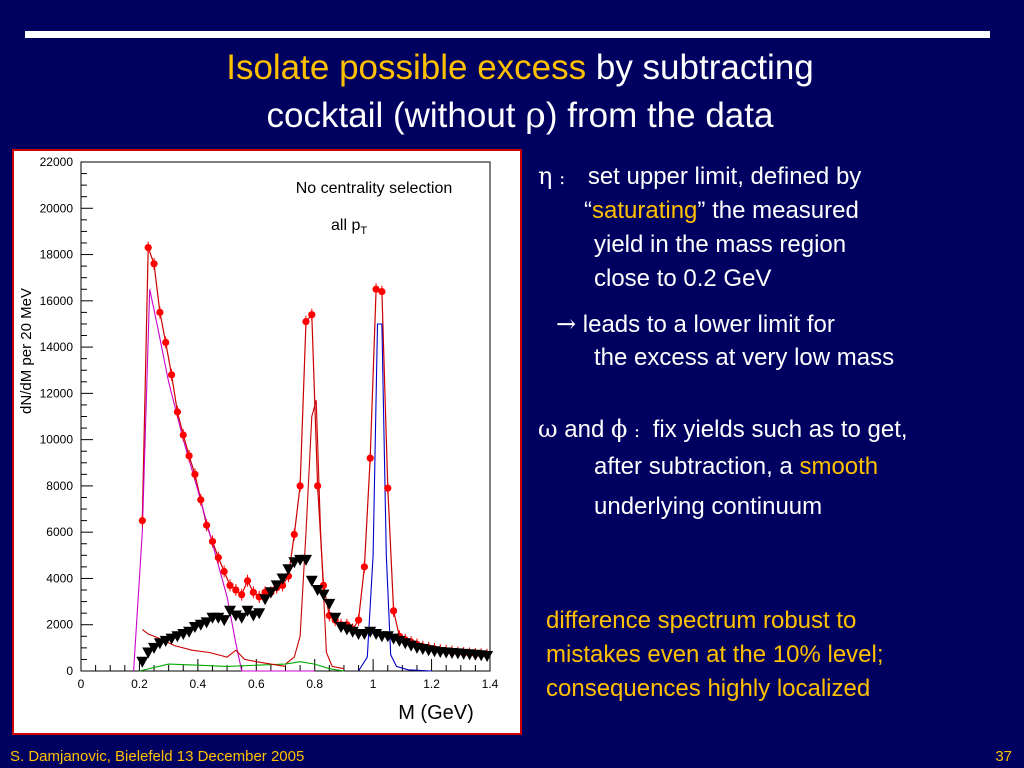 This screenshot has width=1024, height=768. Describe the element at coordinates (436, 713) in the screenshot. I see `x-axis-label: M (GeV)` at that location.